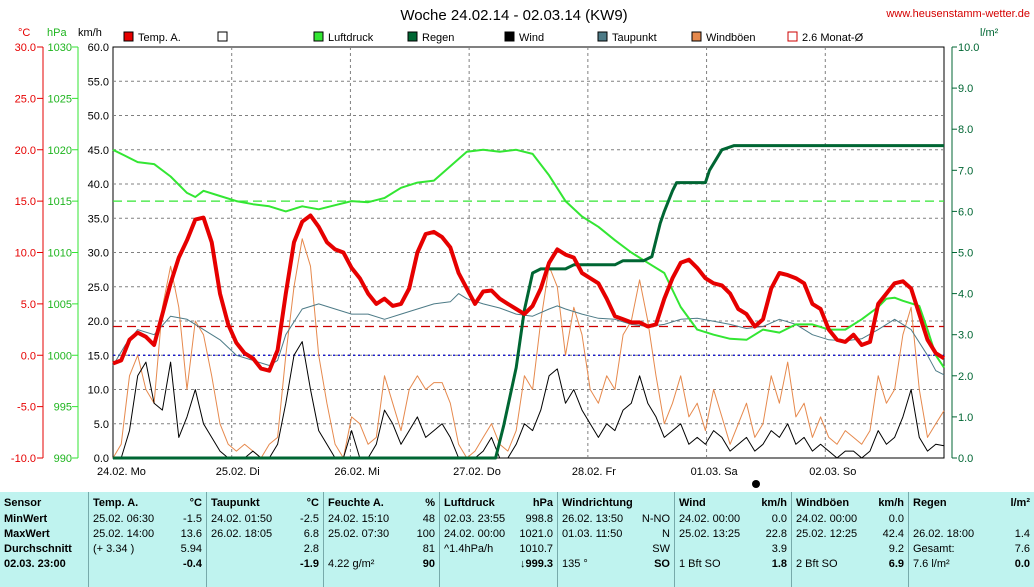  I want to click on pressure-tick-label: 1015, so click(60, 202).